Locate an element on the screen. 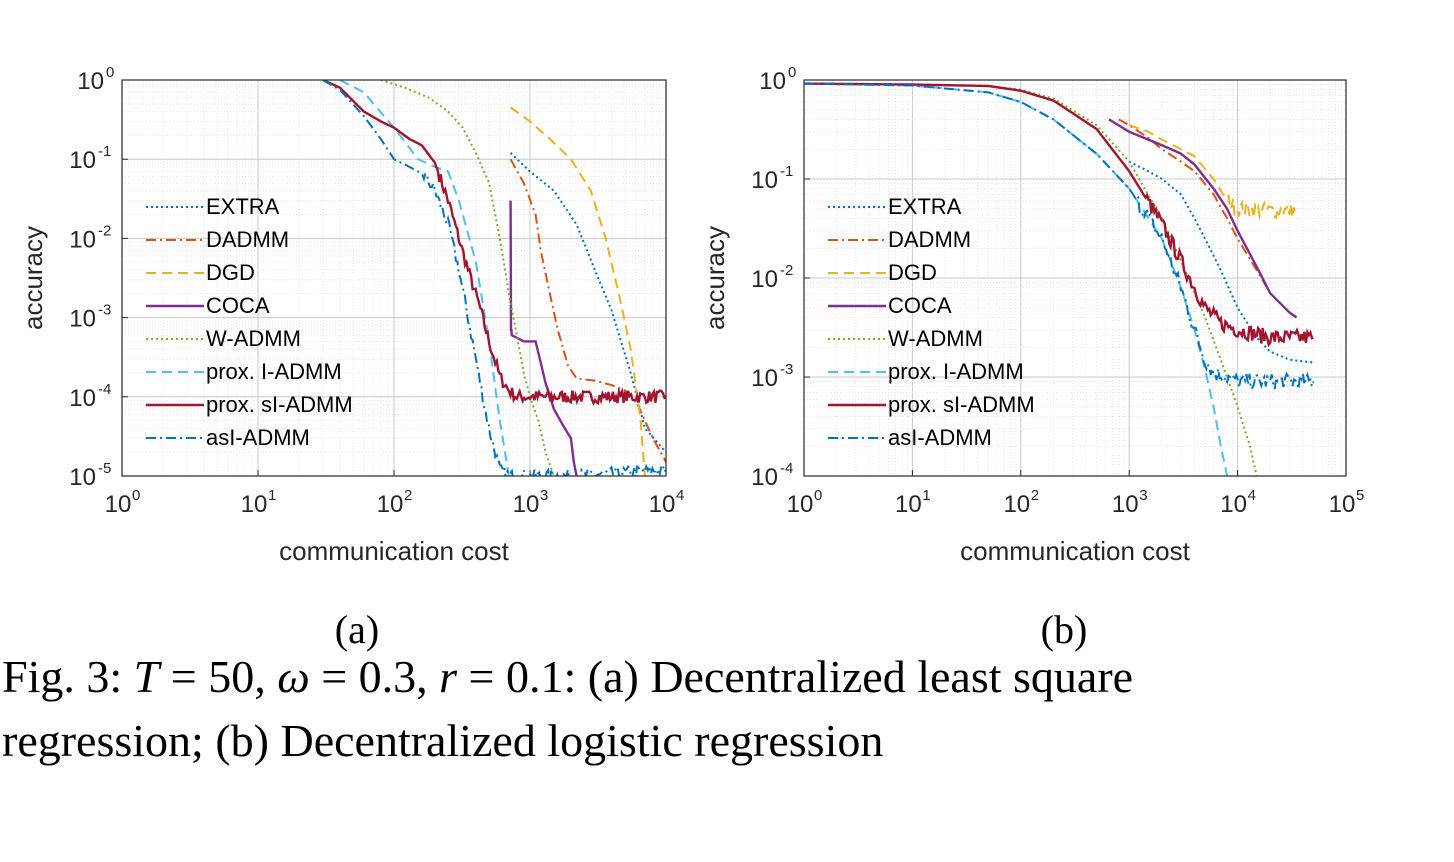  x-tick-exponent: 5 is located at coordinates (1360, 495).